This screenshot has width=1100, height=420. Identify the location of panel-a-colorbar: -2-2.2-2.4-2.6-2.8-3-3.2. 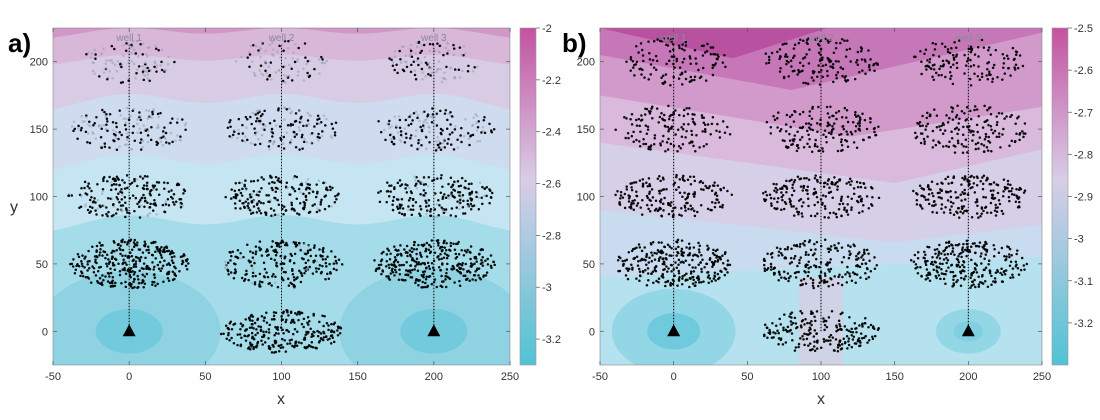
(540, 194).